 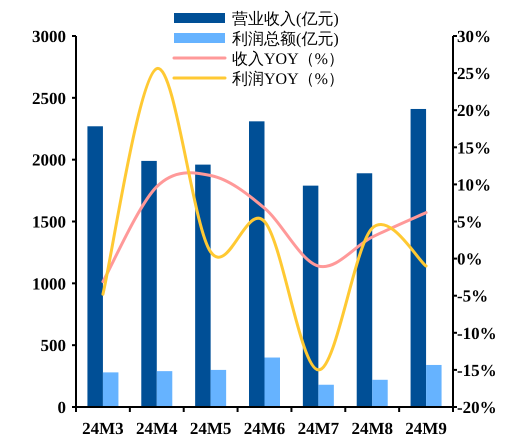 What do you see at coordinates (49, 222) in the screenshot?
I see `y-tick-label: 1500` at bounding box center [49, 222].